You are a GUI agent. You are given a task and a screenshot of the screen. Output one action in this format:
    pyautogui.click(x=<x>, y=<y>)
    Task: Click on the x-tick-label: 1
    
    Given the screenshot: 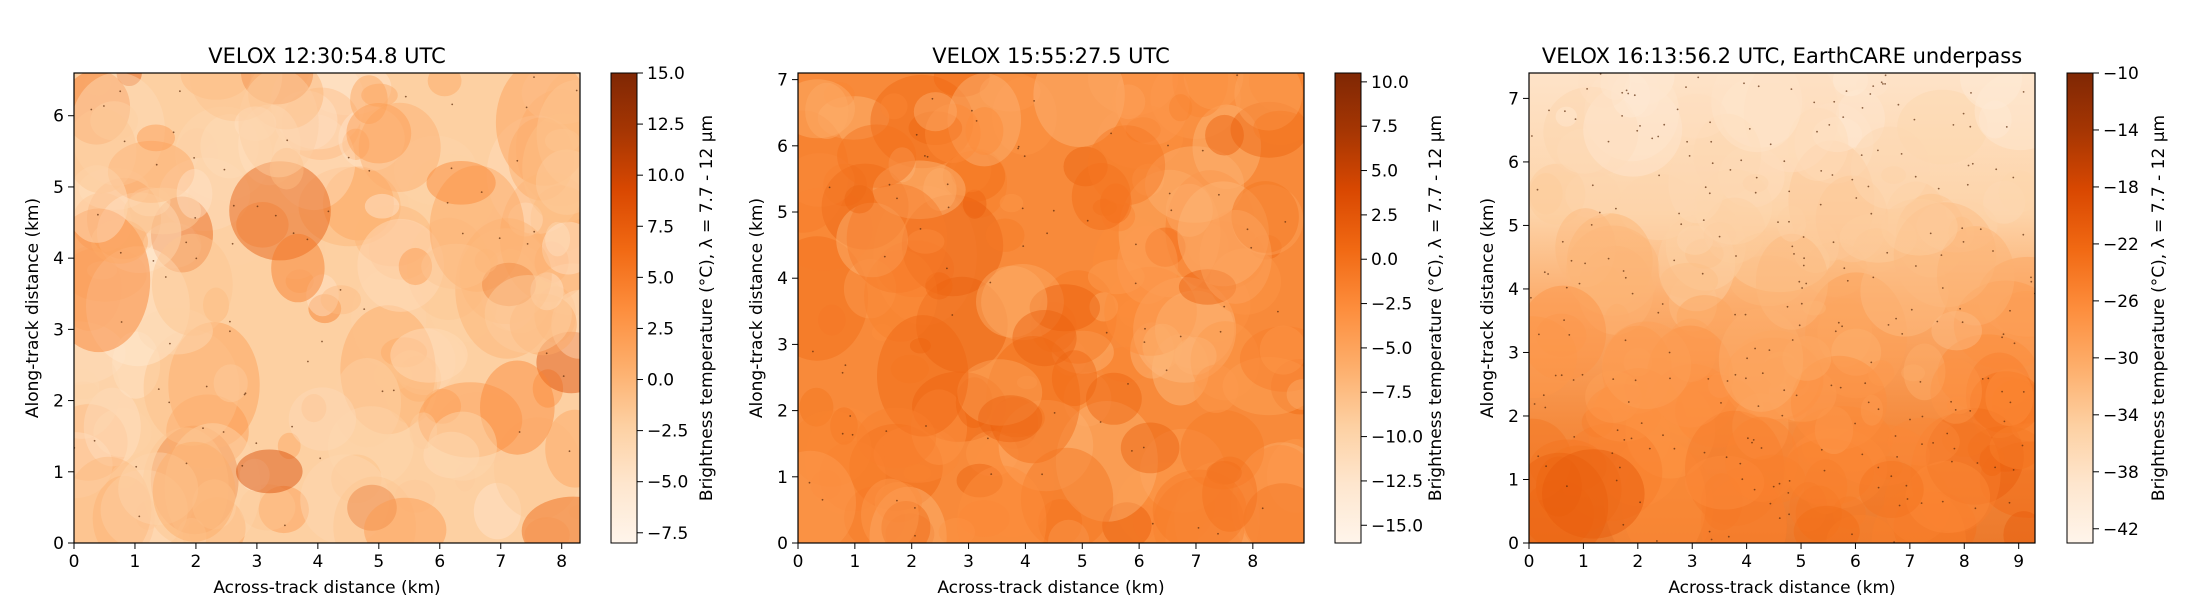 What is the action you would take?
    pyautogui.click(x=1583, y=562)
    